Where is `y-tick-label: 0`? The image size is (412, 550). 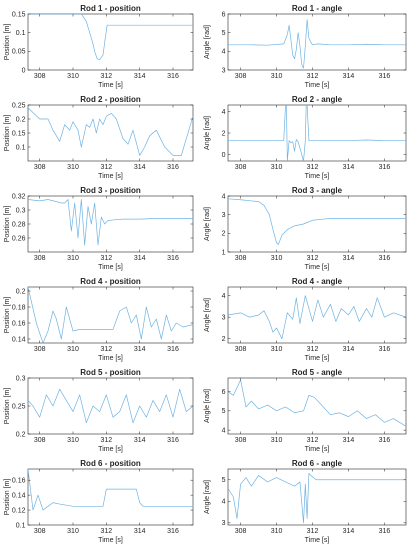 y-tick-label: 0 is located at coordinates (224, 155).